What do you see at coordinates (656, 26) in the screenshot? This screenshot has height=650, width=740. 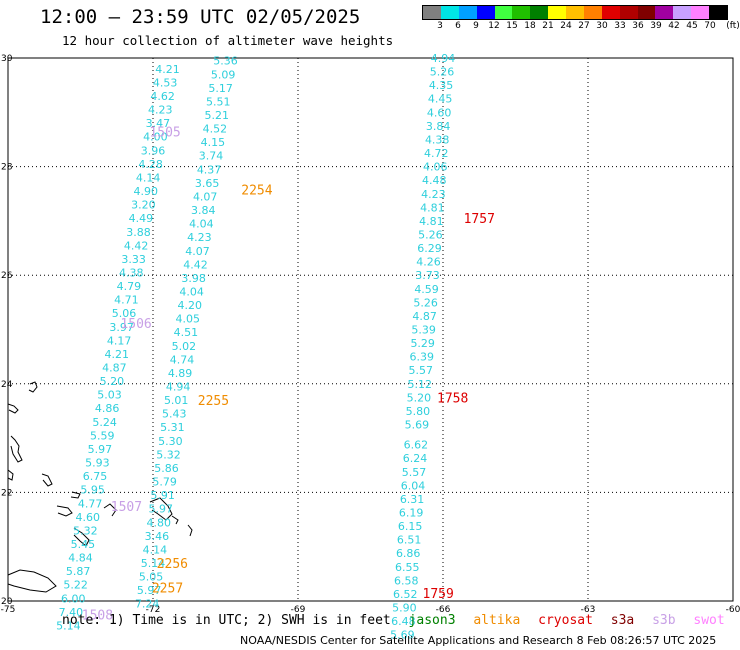 I see `colorbar-tick-label: 39` at bounding box center [656, 26].